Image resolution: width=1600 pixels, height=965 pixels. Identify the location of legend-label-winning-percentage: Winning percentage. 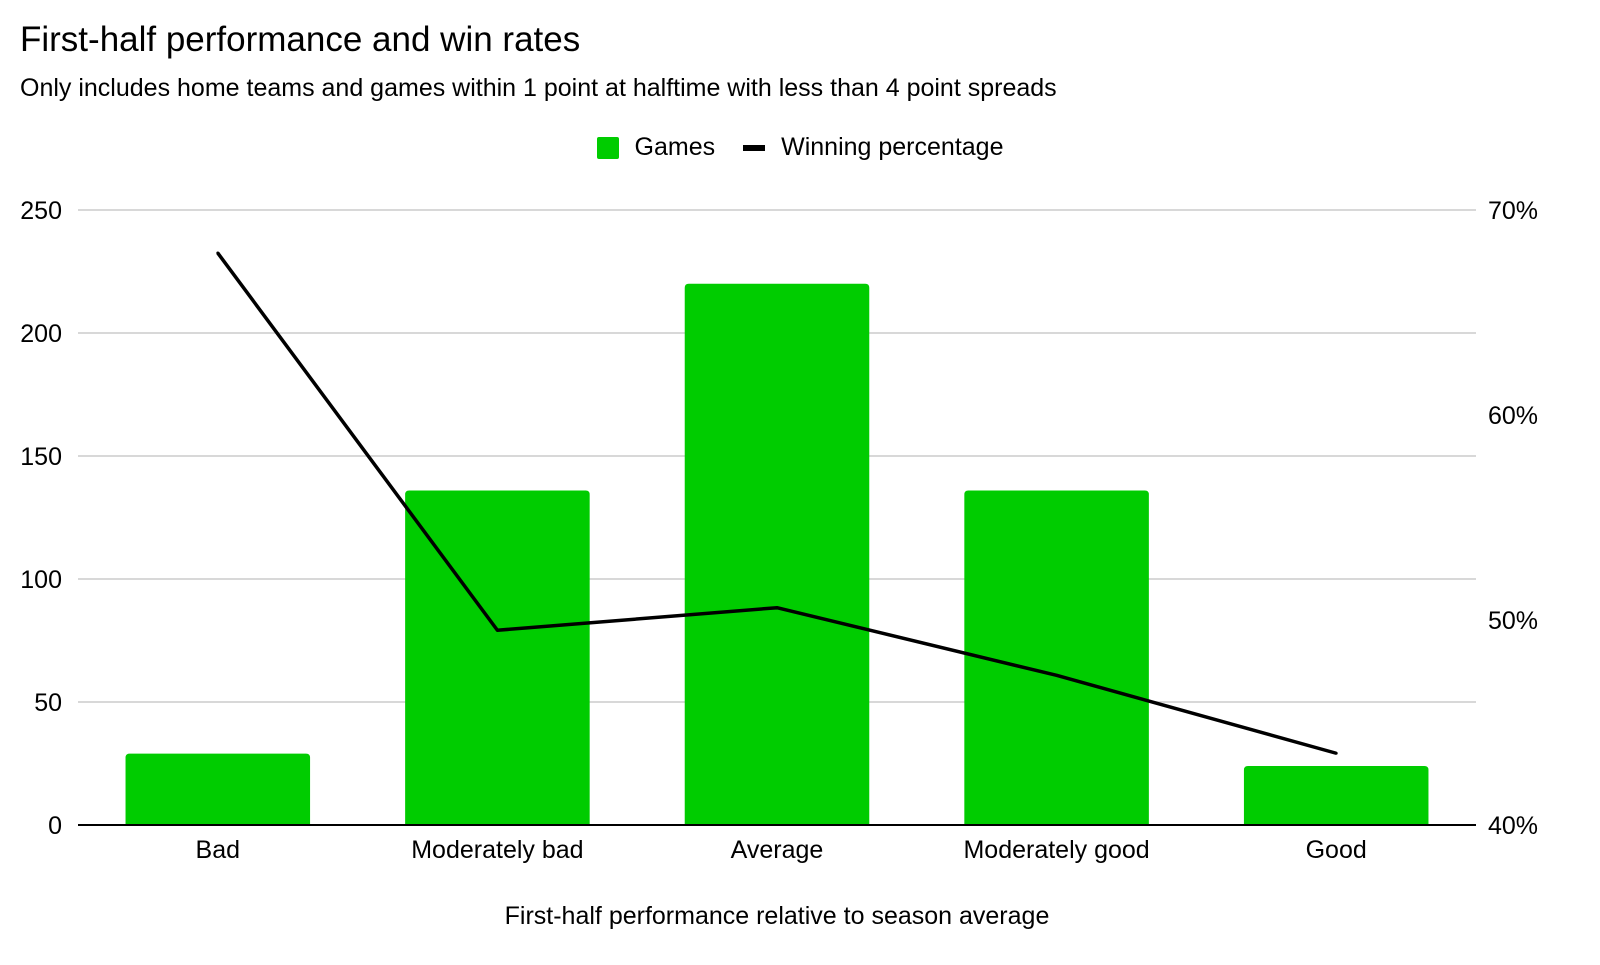
(892, 147).